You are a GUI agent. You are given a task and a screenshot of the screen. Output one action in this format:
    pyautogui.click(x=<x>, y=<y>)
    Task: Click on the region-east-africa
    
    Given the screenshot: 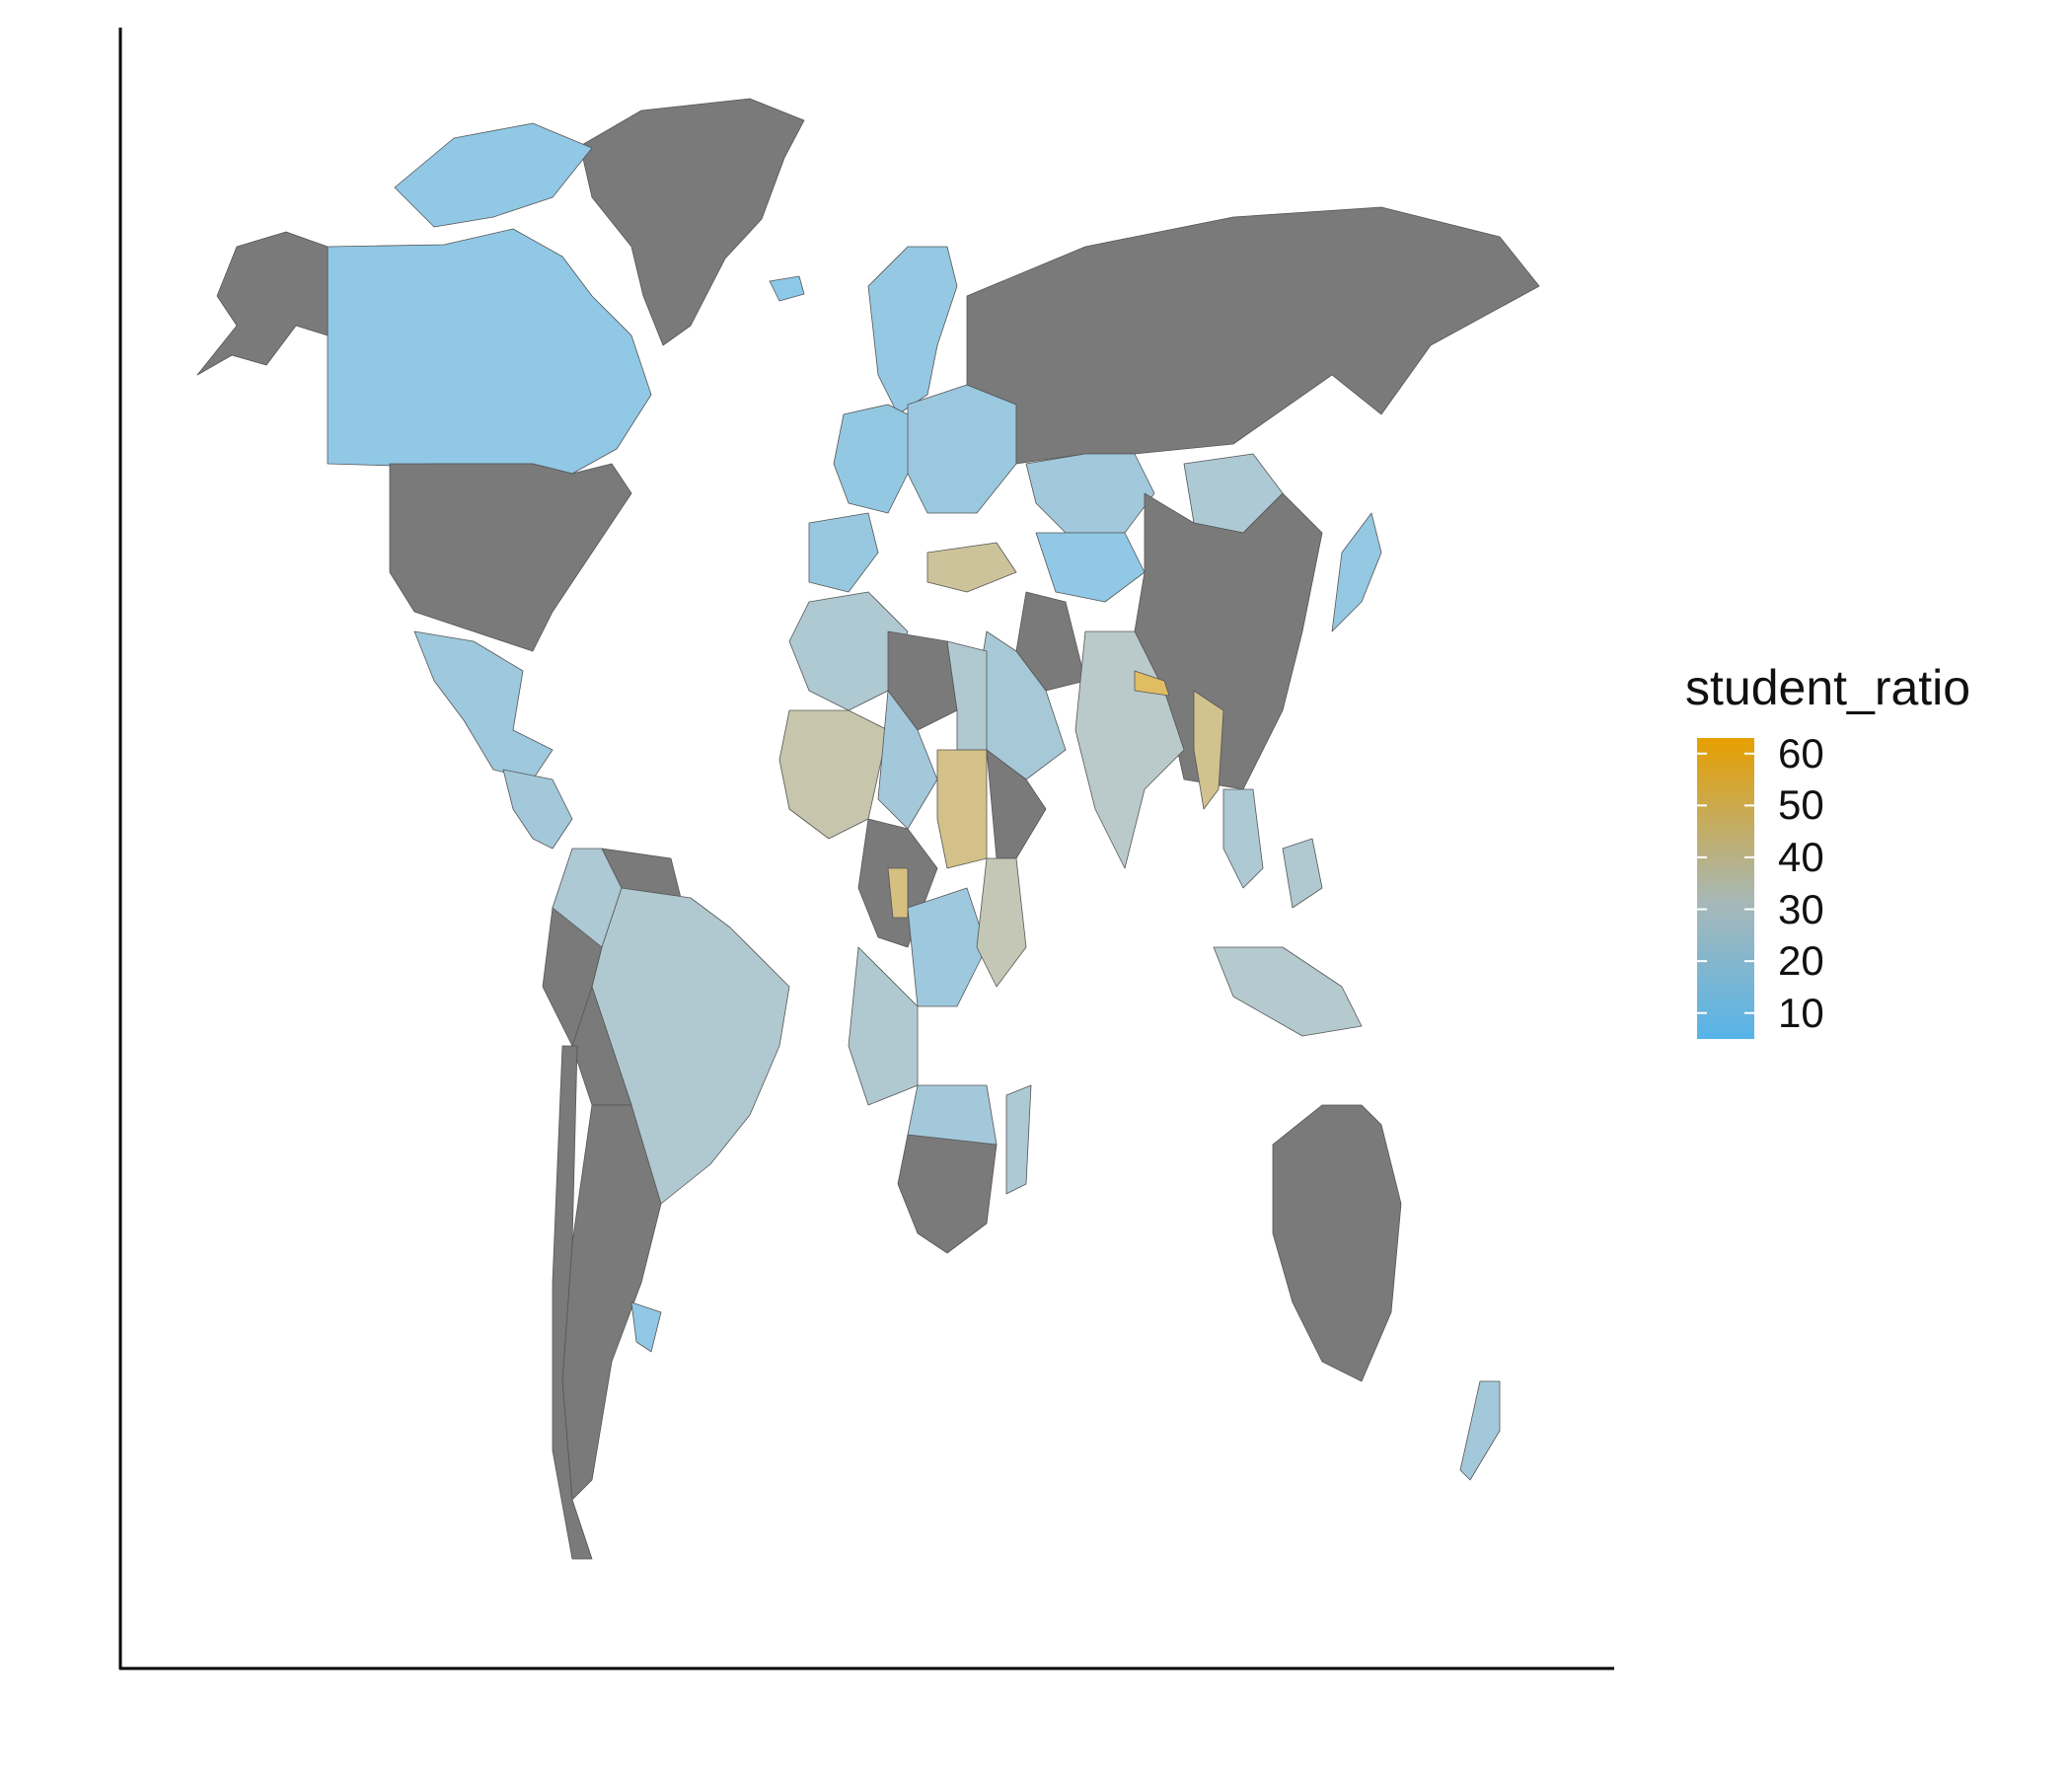 What is the action you would take?
    pyautogui.click(x=1002, y=923)
    